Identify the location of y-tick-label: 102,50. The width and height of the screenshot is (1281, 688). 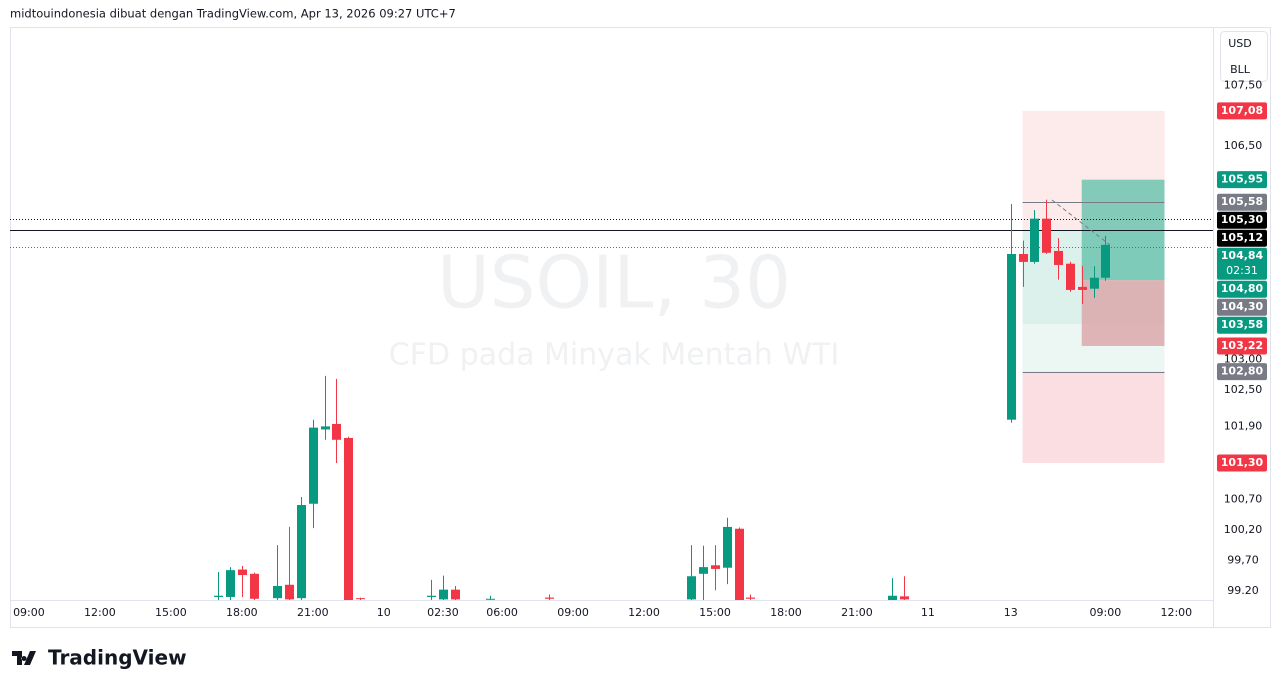
(1243, 389).